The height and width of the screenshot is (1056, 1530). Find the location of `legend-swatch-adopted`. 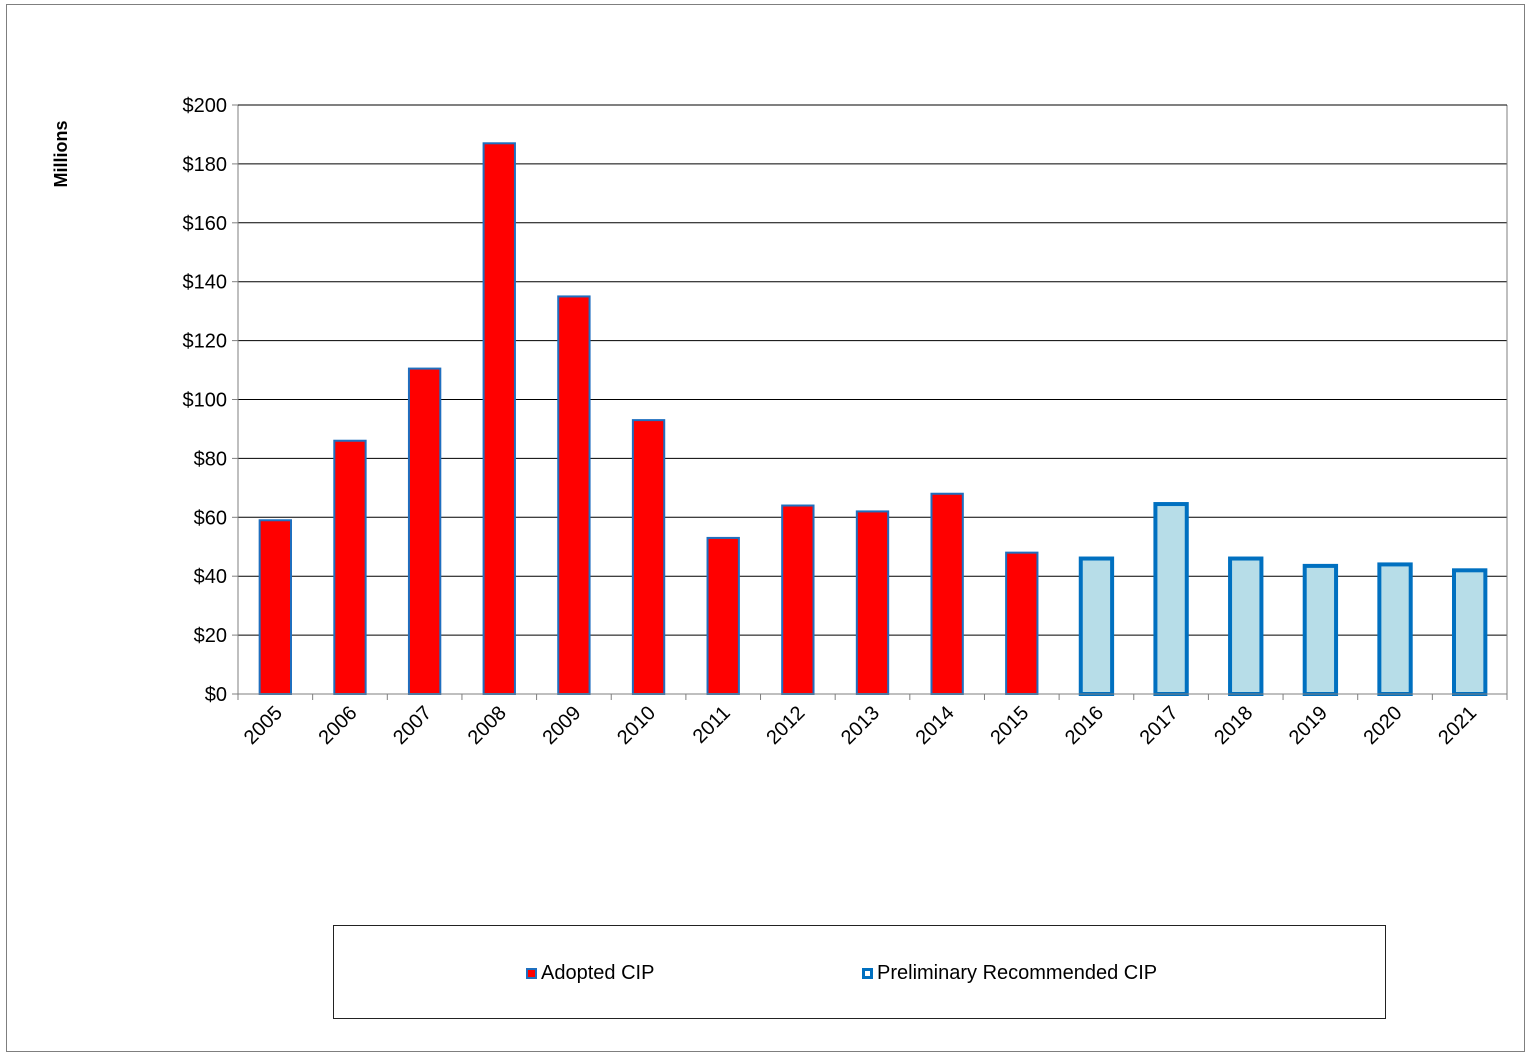

legend-swatch-adopted is located at coordinates (531, 973).